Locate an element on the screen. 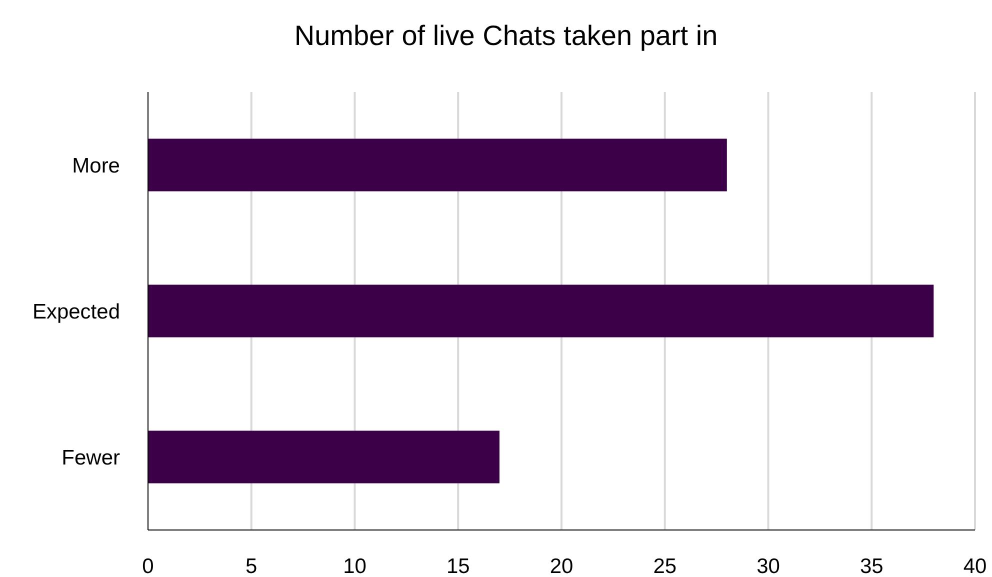 Image resolution: width=992 pixels, height=577 pixels. chart-title: Number of live Chats taken part in is located at coordinates (506, 35).